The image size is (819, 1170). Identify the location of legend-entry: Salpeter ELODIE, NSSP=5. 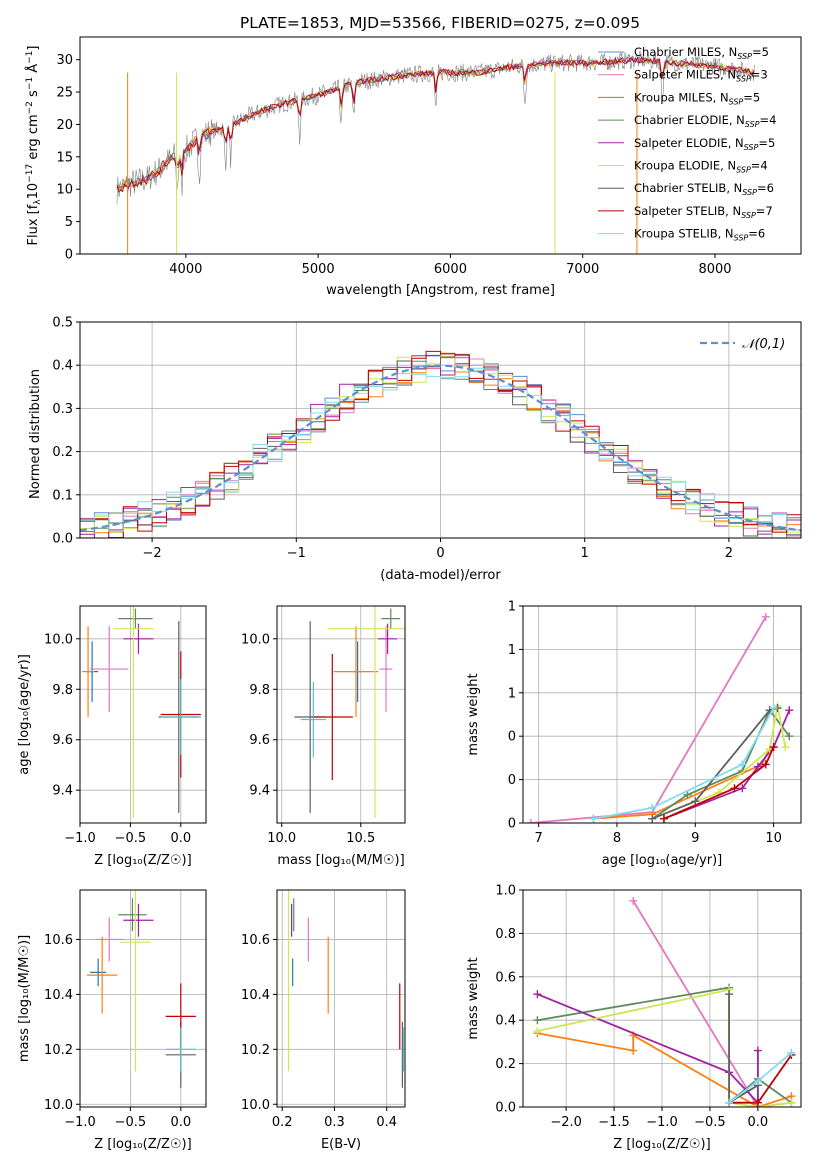
(704, 144).